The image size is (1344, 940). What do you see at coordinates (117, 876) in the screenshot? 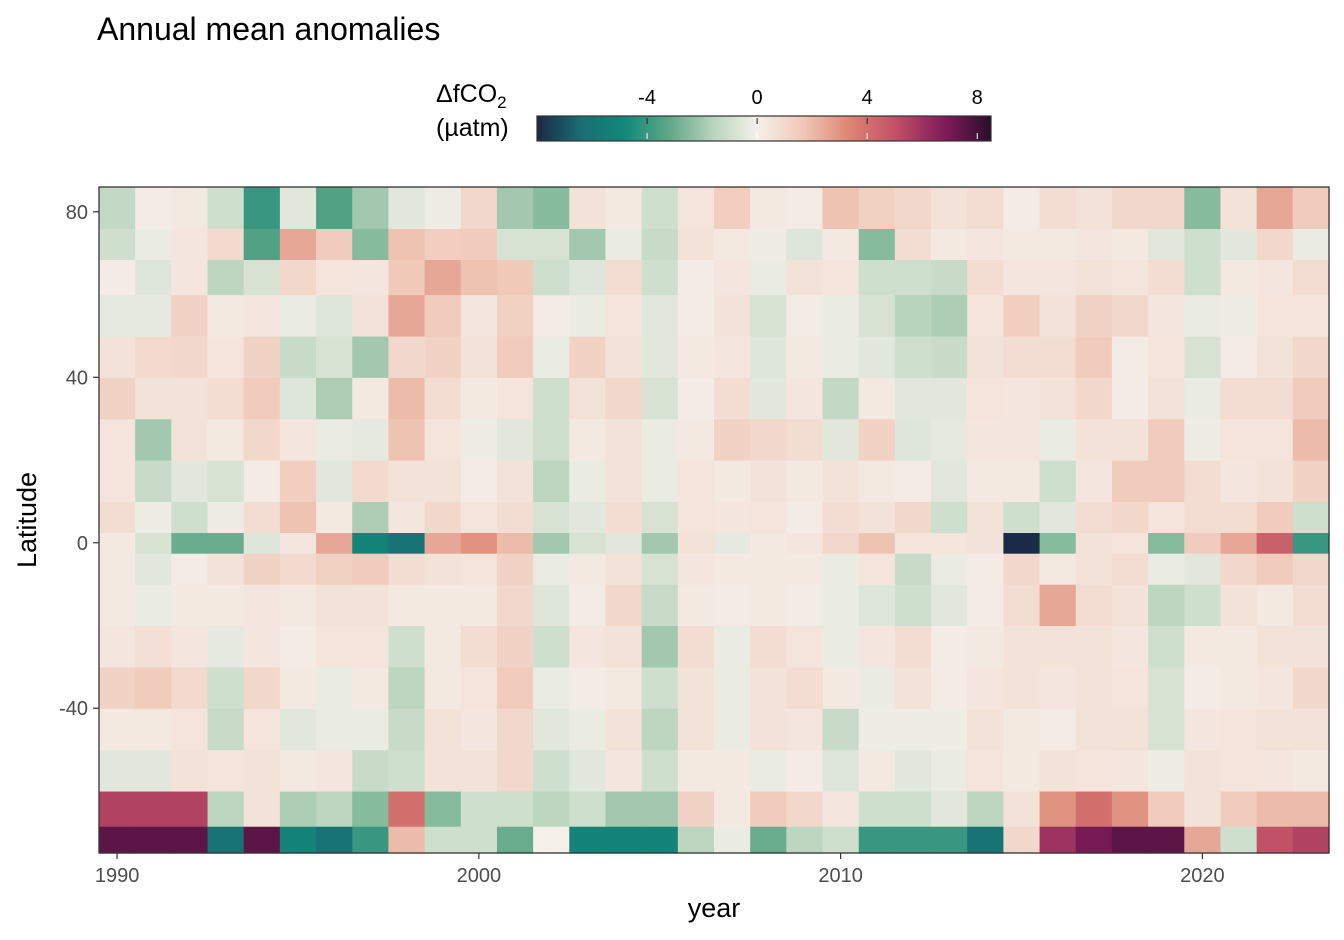
I see `x-tick-label: 1990` at bounding box center [117, 876].